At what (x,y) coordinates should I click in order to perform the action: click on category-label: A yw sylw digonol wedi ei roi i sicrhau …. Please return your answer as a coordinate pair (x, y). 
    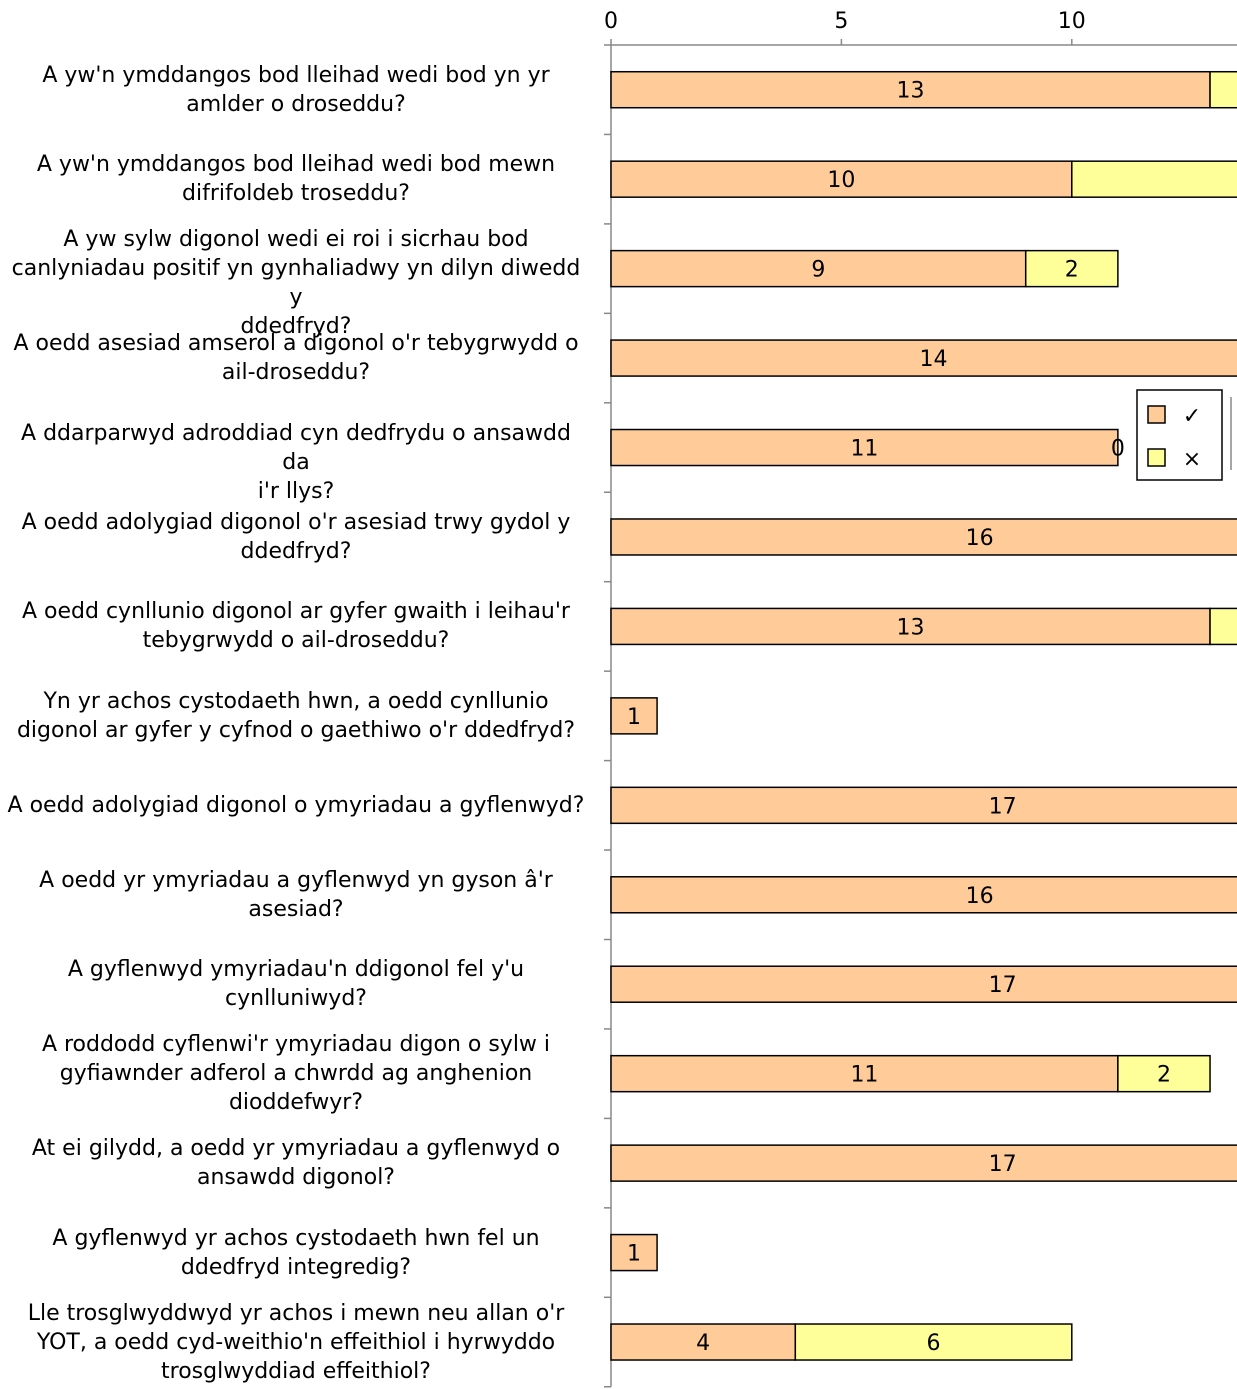
    Looking at the image, I should click on (296, 283).